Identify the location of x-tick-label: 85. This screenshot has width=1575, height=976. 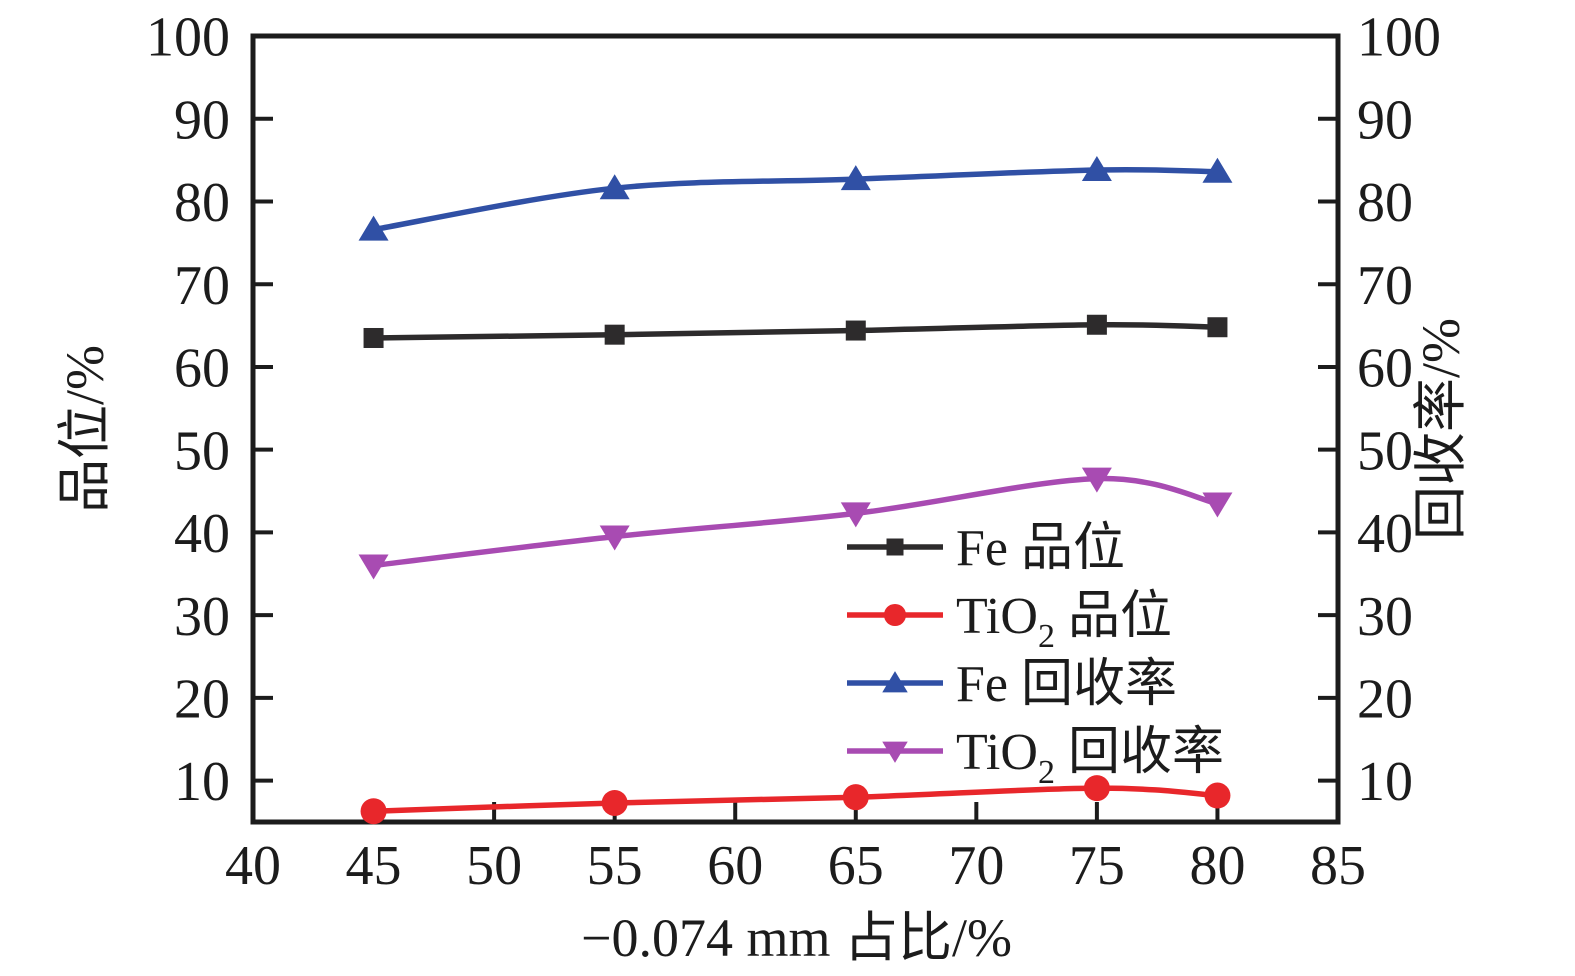
(1338, 866).